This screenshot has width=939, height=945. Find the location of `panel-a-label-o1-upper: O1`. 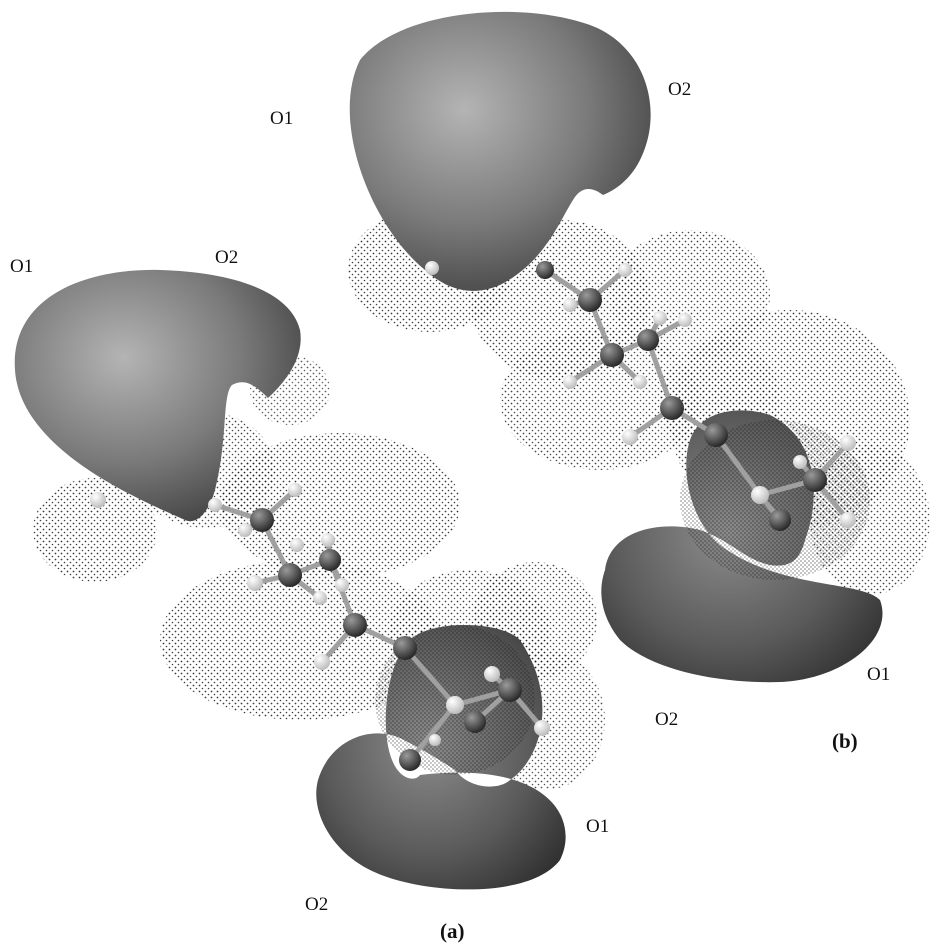

panel-a-label-o1-upper: O1 is located at coordinates (21, 266).